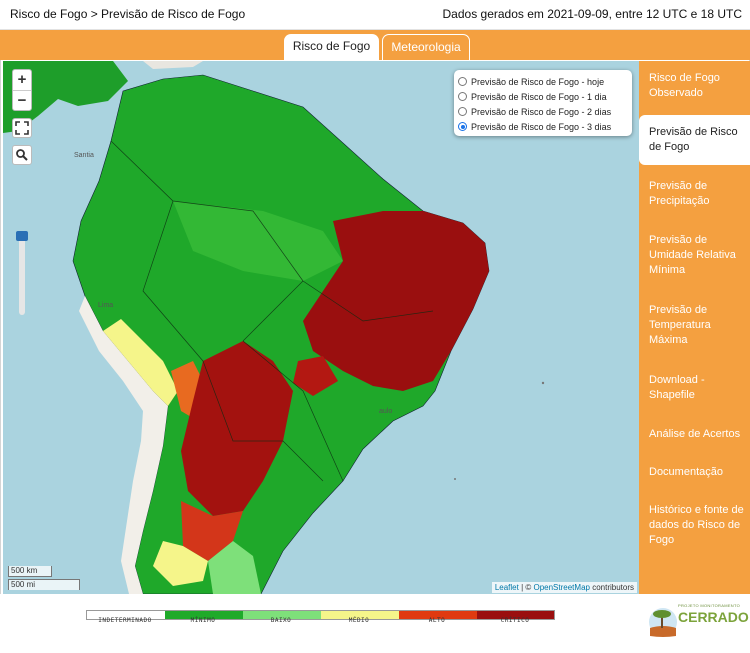  I want to click on radio-1-day, so click(462, 96).